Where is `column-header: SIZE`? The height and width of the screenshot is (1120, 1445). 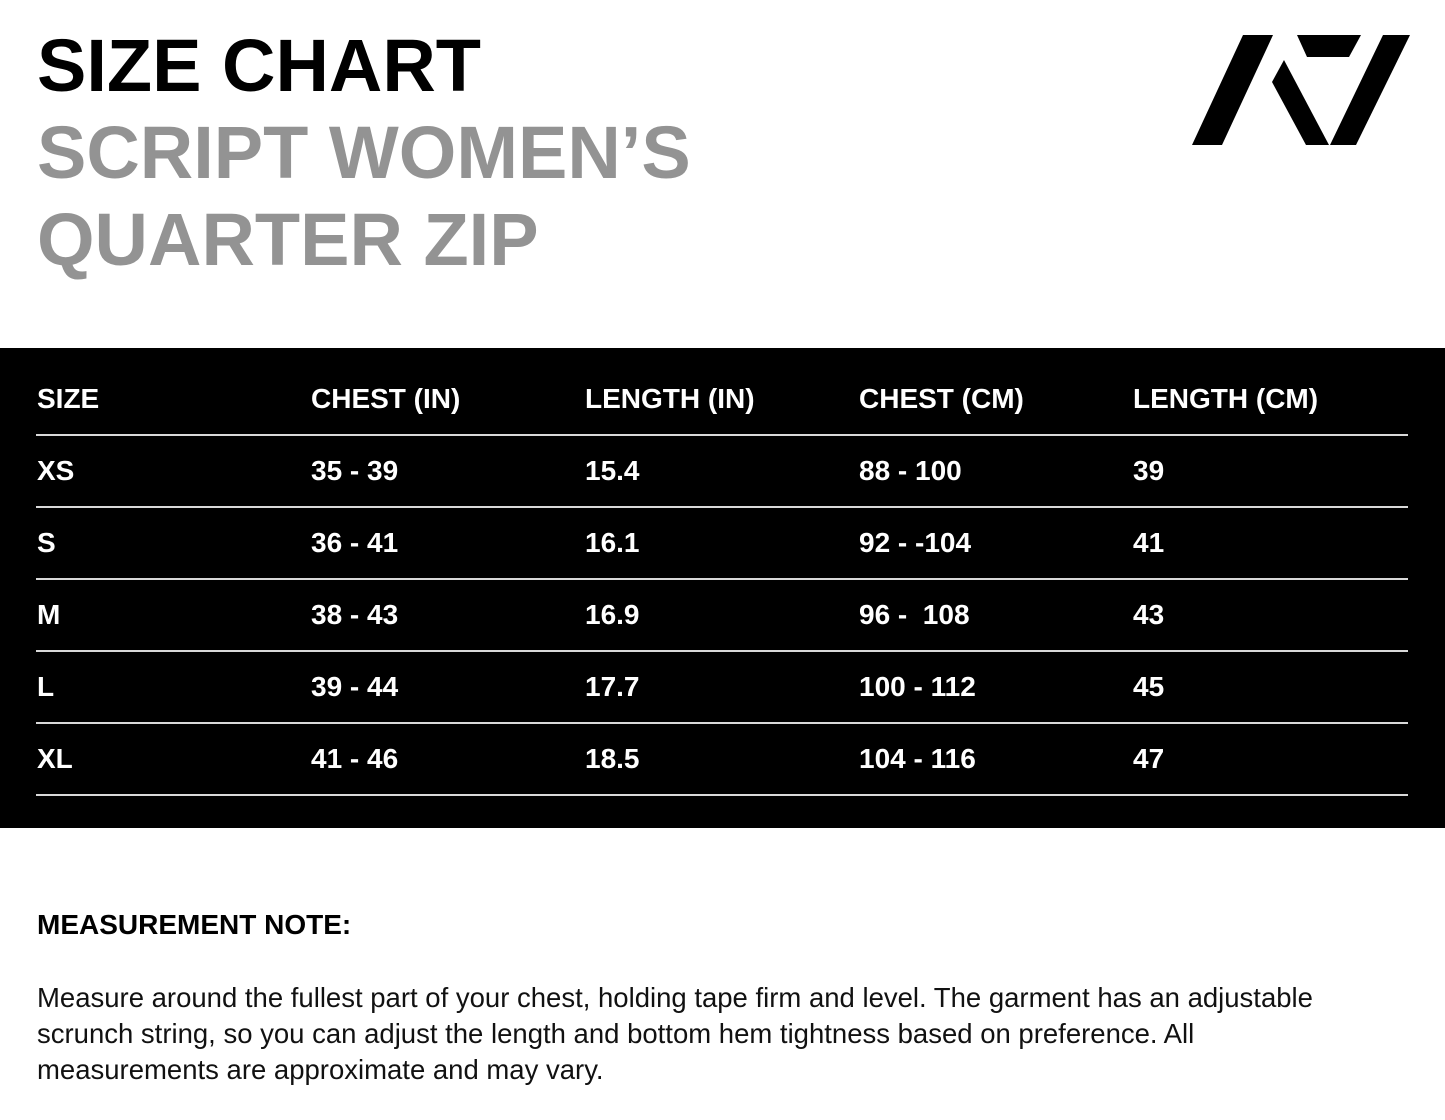
column-header: SIZE is located at coordinates (68, 398).